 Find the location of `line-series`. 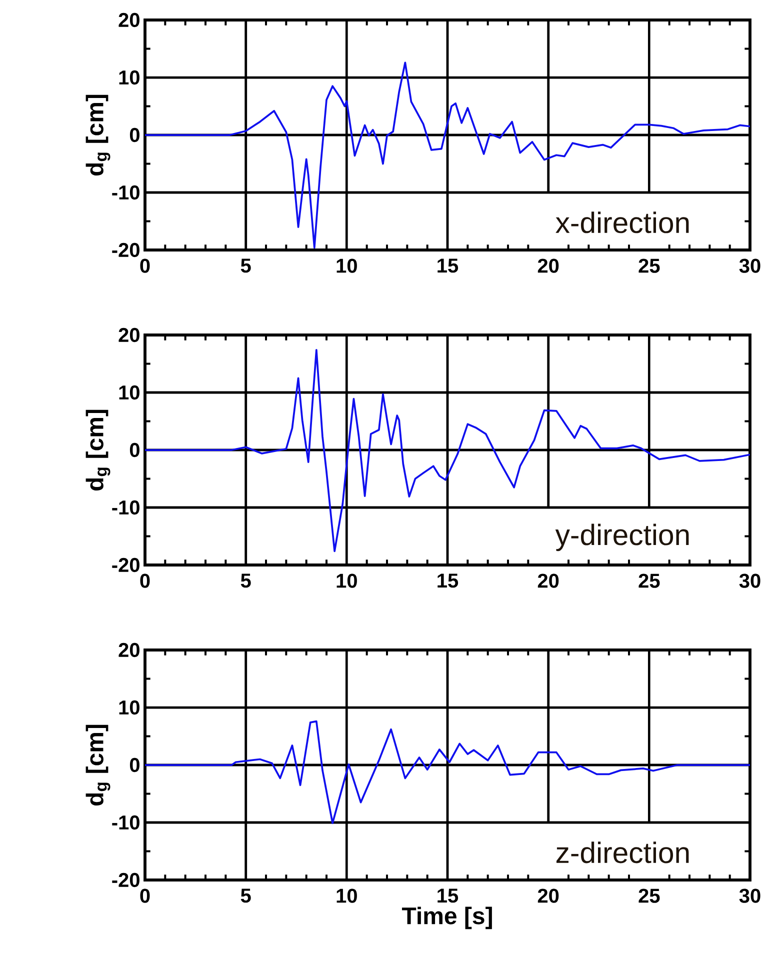

line-series is located at coordinates (447, 772).